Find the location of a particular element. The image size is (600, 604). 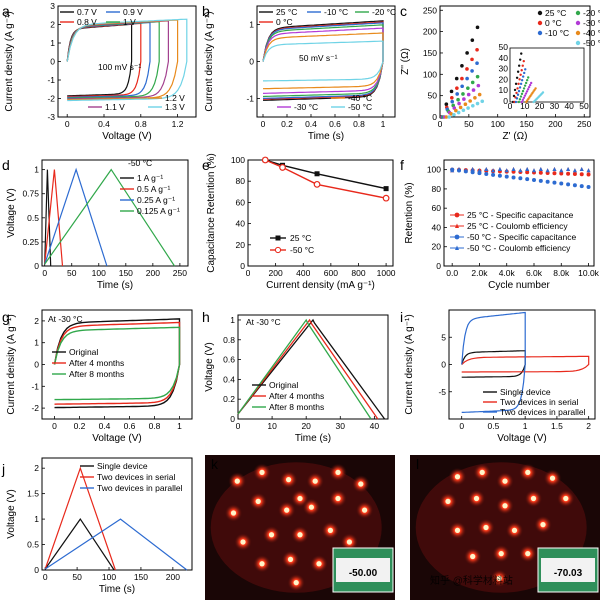

y-tick-label: 60 is located at coordinates (437, 208).